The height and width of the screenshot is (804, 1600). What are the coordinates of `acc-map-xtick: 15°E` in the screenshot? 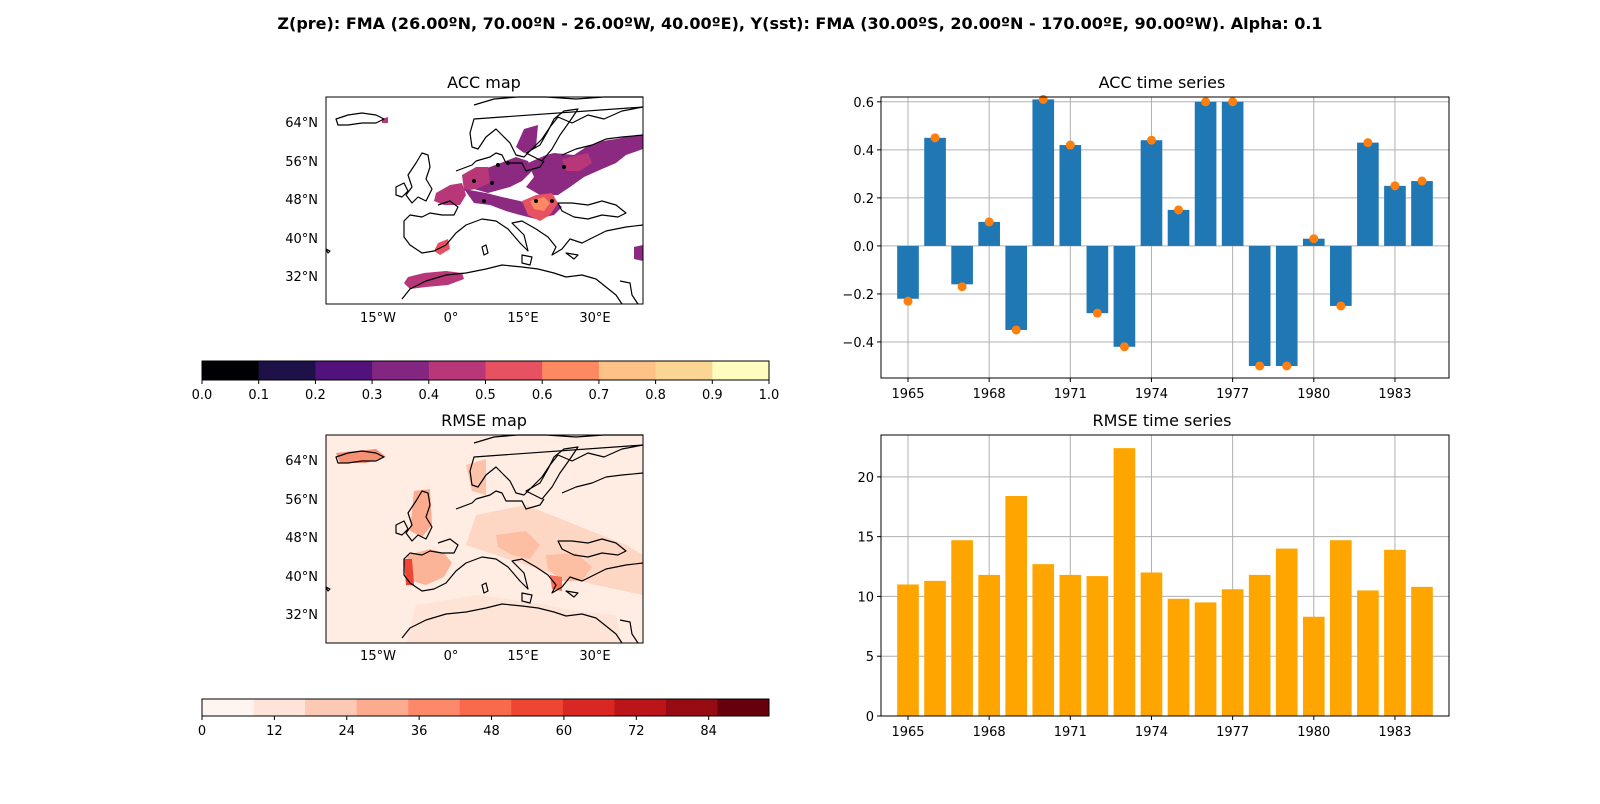 It's located at (522, 318).